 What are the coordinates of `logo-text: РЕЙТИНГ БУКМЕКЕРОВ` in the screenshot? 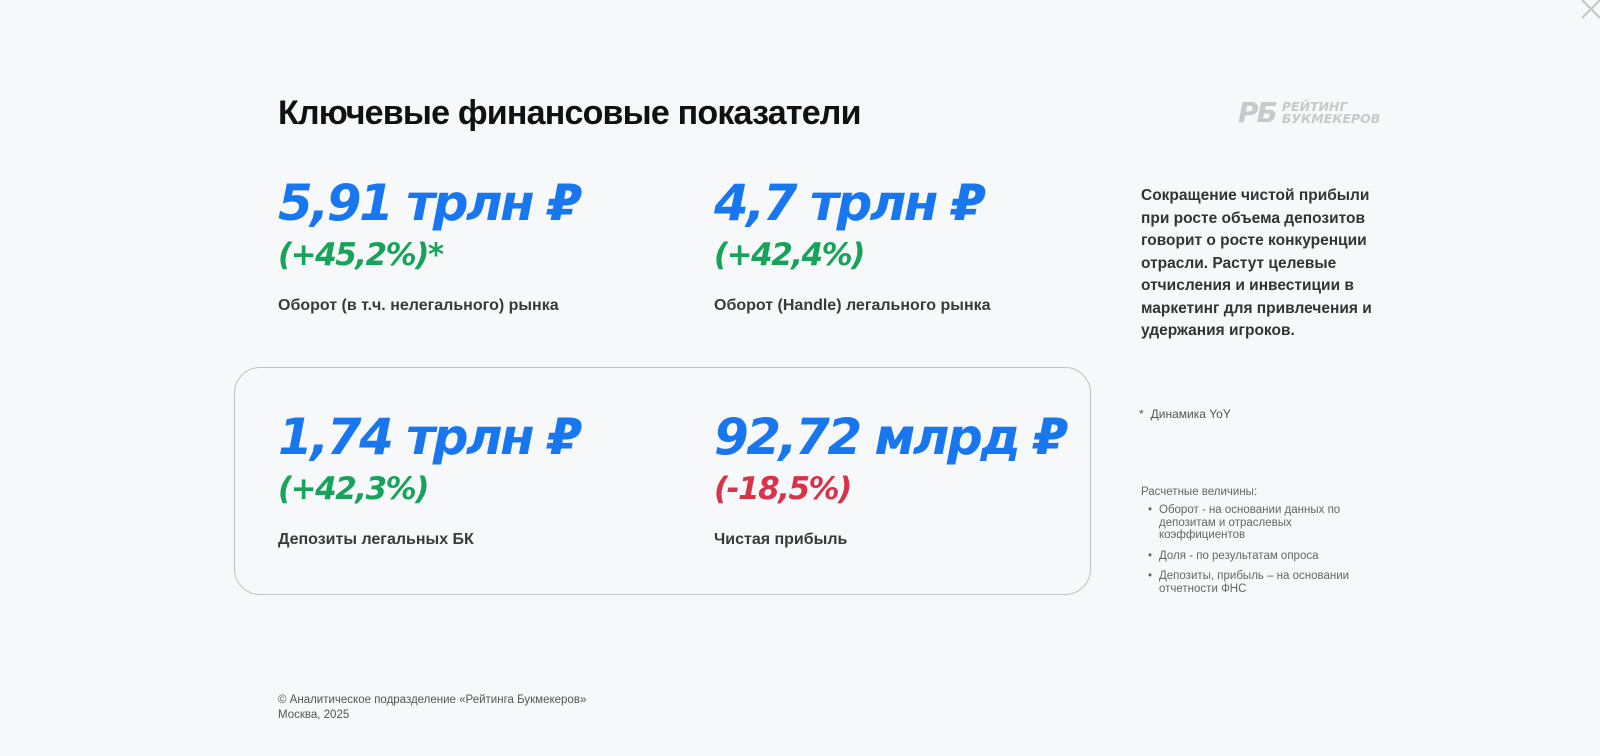 It's located at (1331, 112).